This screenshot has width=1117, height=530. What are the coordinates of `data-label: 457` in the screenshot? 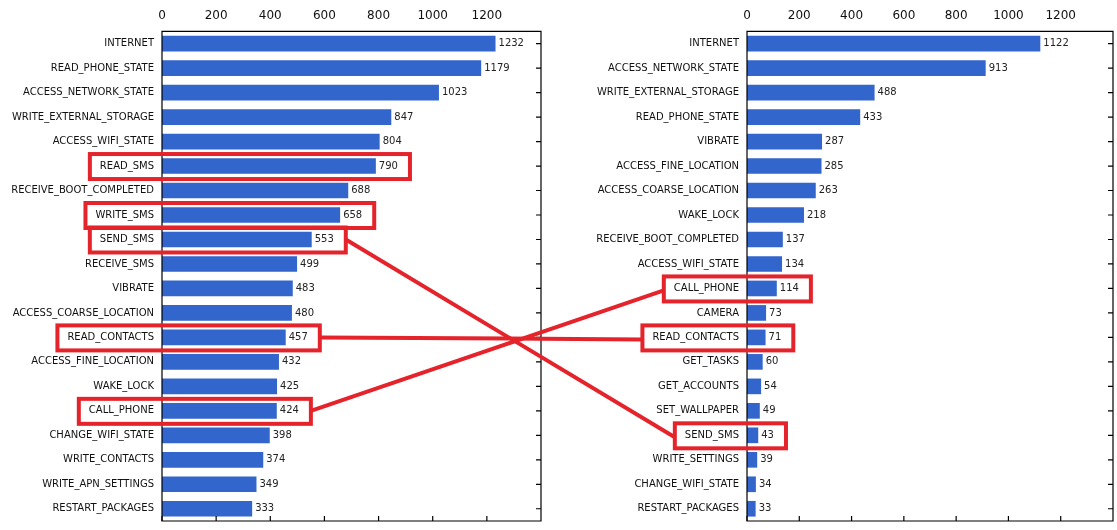 It's located at (298, 336).